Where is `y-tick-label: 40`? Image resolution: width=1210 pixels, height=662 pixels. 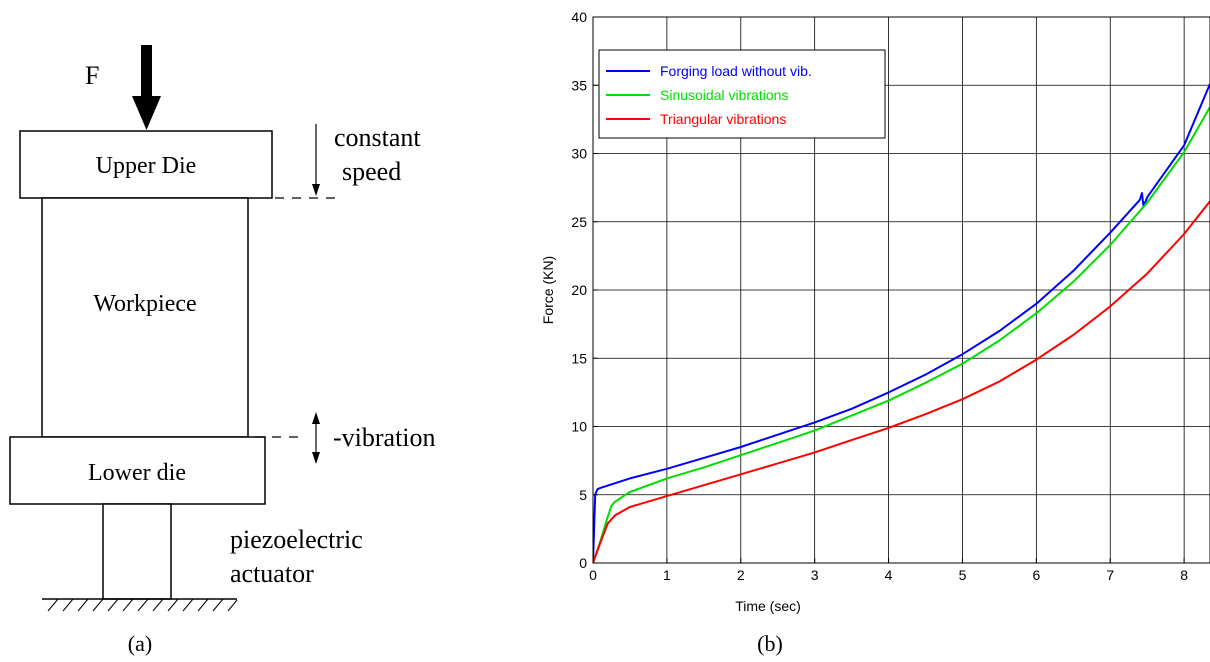 y-tick-label: 40 is located at coordinates (579, 17).